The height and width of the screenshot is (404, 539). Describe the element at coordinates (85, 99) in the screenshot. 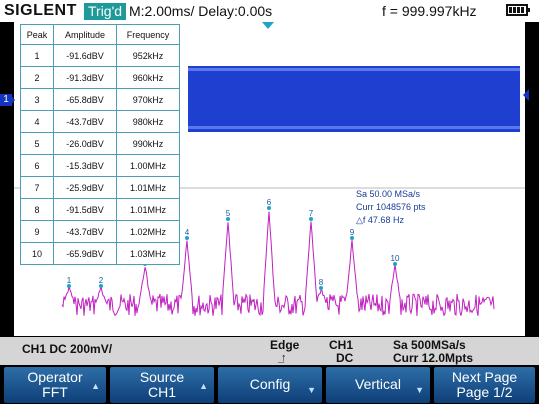

I see `peak-amplitude: -65.8dBV` at that location.